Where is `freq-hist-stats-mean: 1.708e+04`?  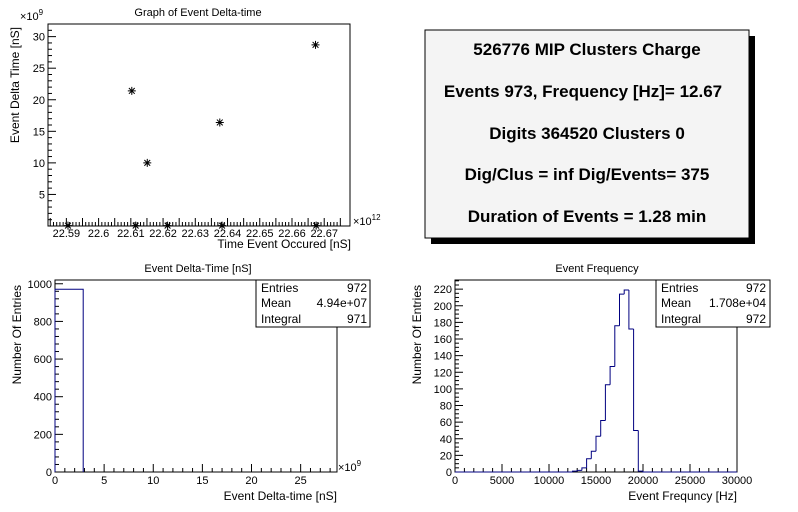 freq-hist-stats-mean: 1.708e+04 is located at coordinates (737, 303).